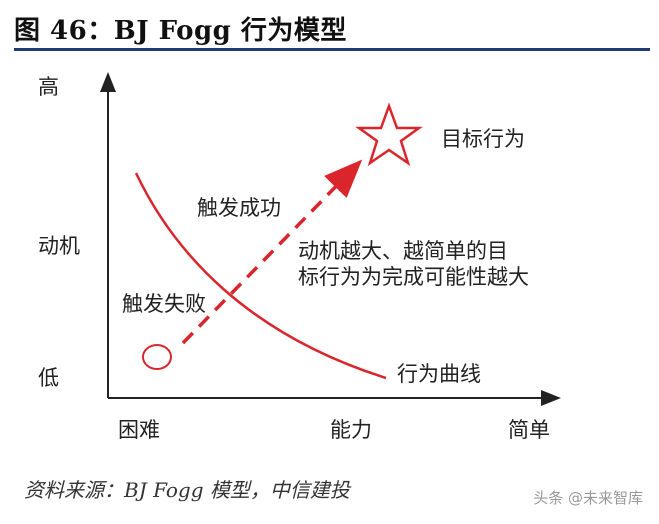 The image size is (659, 524). Describe the element at coordinates (157, 357) in the screenshot. I see `start-circle-icon` at that location.